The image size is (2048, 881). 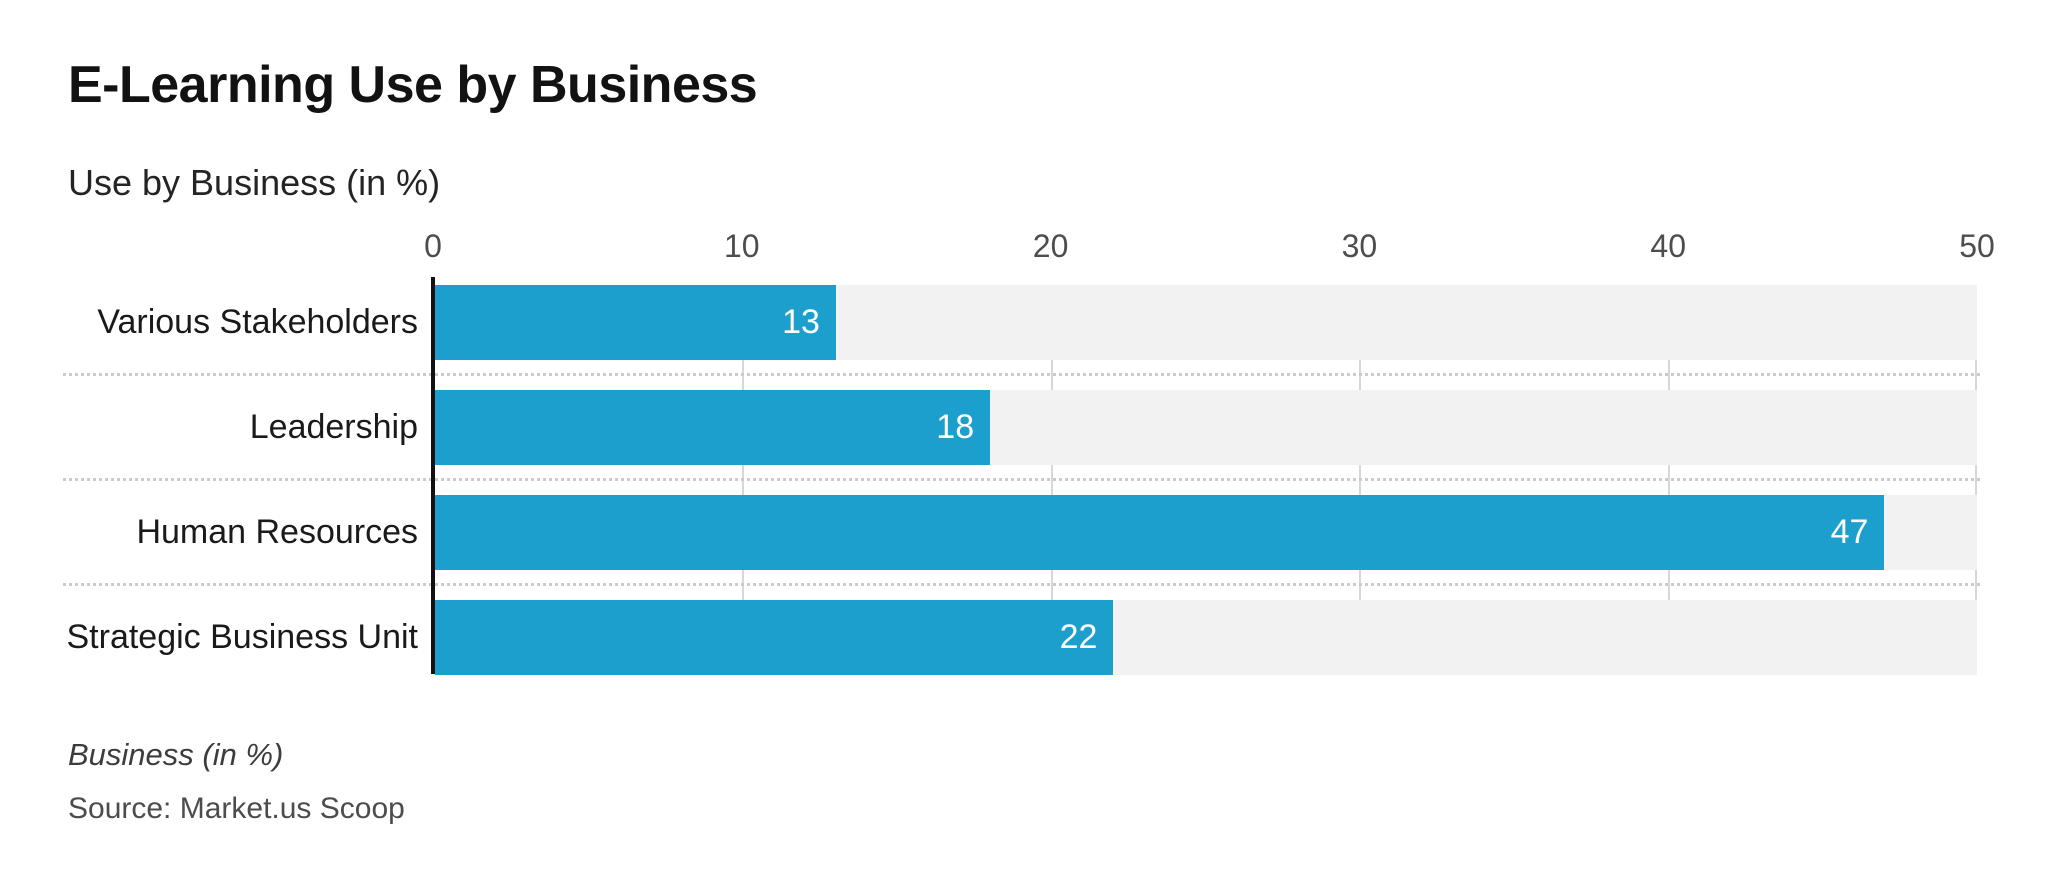 I want to click on chart-title: E-Learning Use by Business, so click(x=413, y=85).